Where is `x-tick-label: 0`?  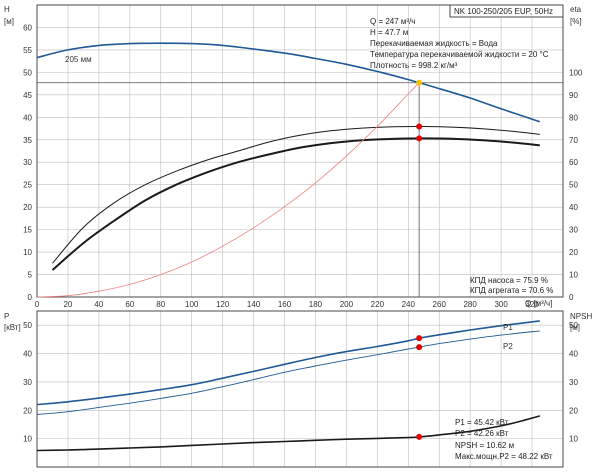
x-tick-label: 0 is located at coordinates (37, 304).